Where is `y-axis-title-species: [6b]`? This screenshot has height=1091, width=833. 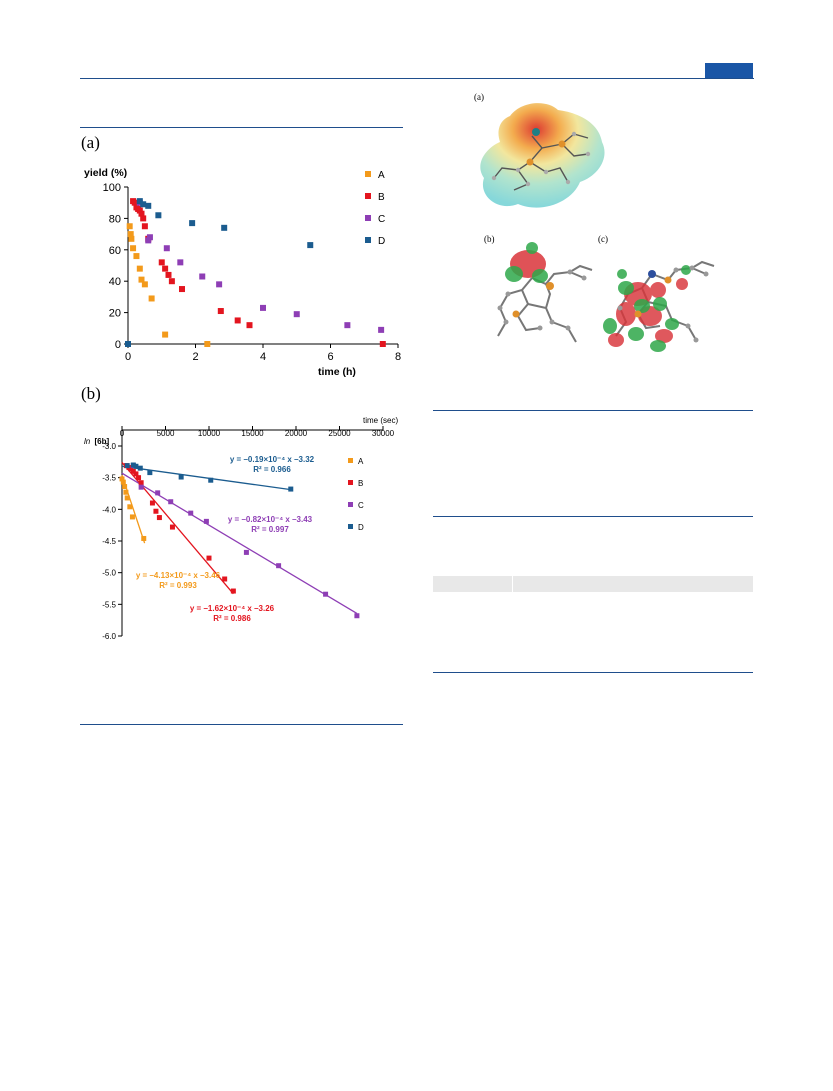 y-axis-title-species: [6b] is located at coordinates (101, 441).